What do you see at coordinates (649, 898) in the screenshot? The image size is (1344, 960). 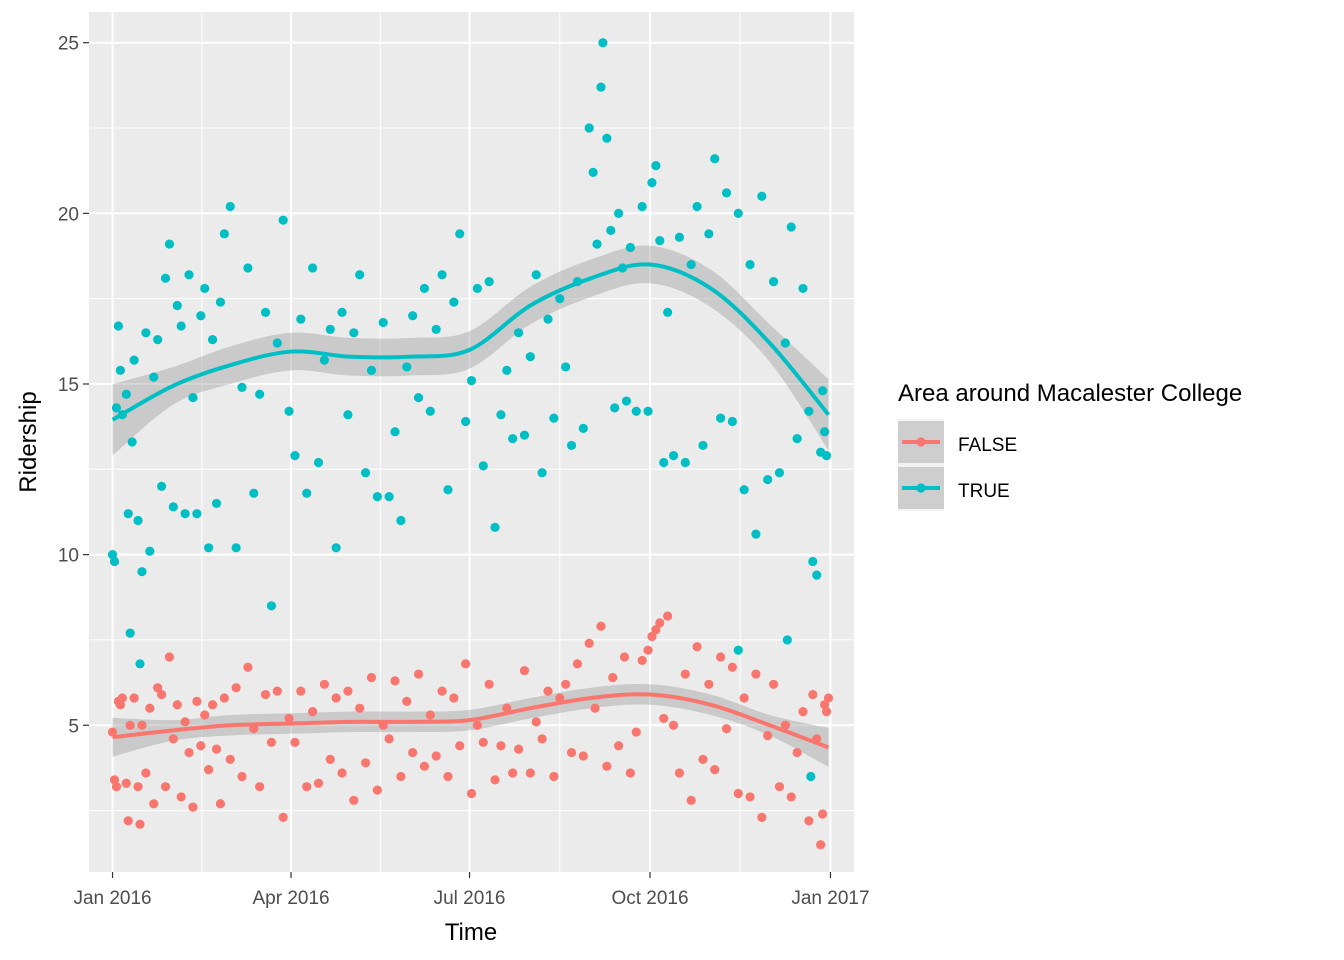 I see `x-tick-label: Oct 2016` at bounding box center [649, 898].